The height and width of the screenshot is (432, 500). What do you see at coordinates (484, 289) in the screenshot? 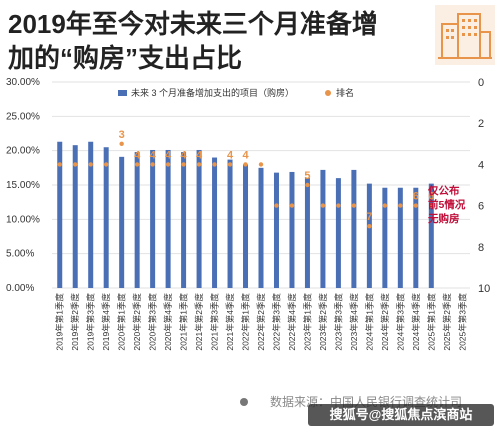
I see `rank-tick-label: 10` at bounding box center [484, 289].